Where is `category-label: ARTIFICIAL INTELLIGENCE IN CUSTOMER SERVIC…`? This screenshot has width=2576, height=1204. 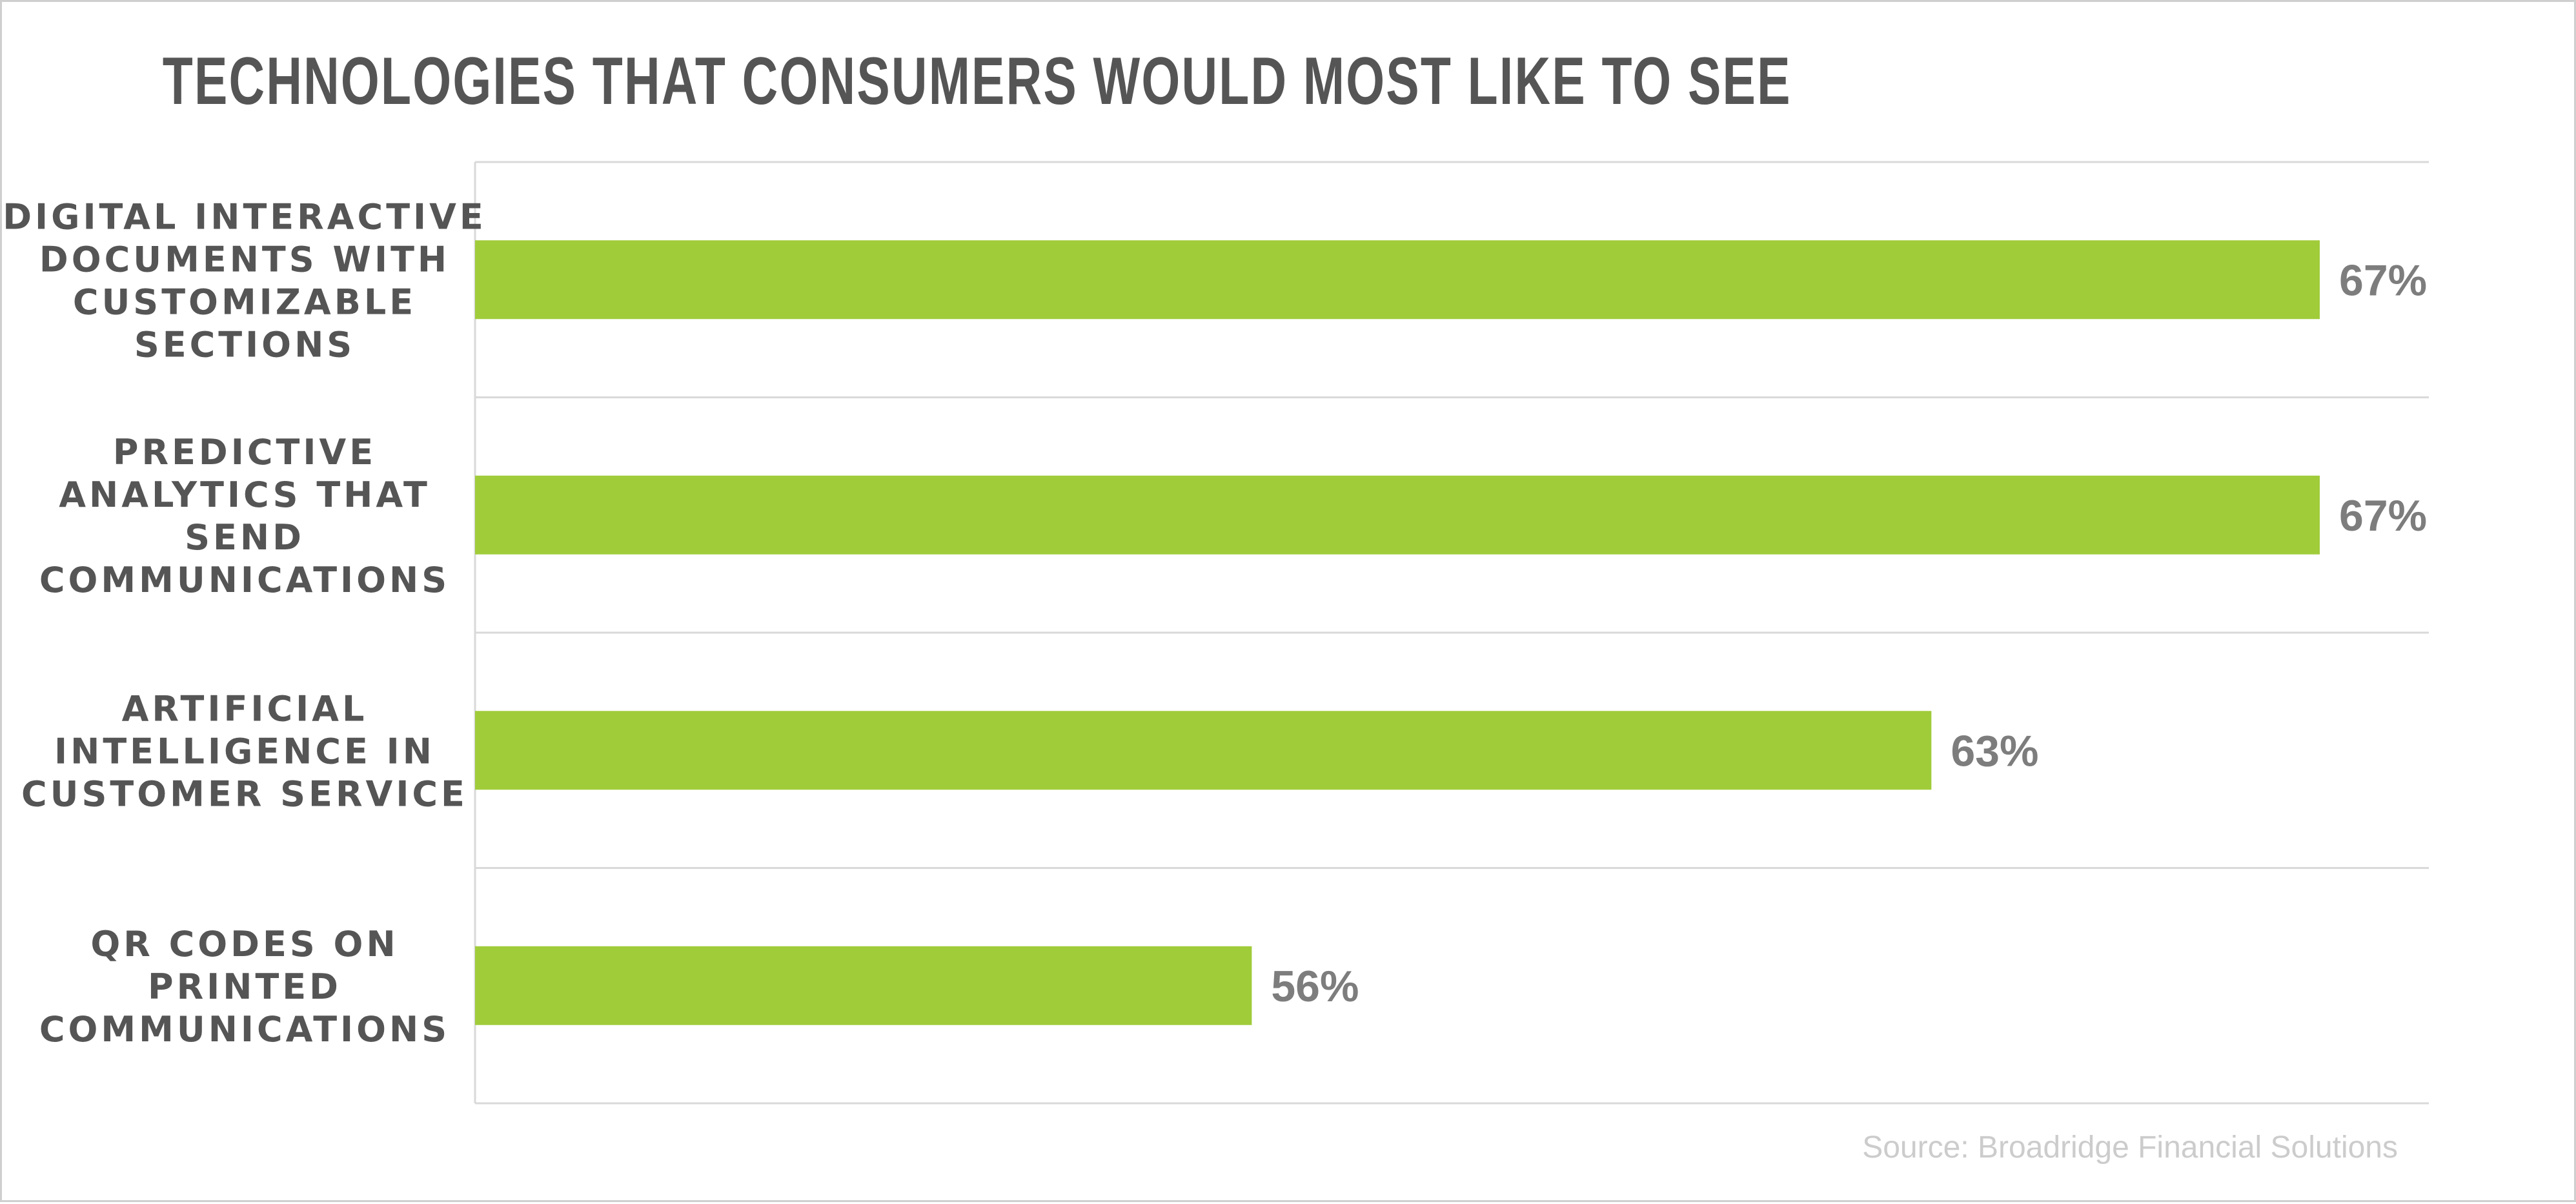 category-label: ARTIFICIAL INTELLIGENCE IN CUSTOMER SERVIC… is located at coordinates (244, 751).